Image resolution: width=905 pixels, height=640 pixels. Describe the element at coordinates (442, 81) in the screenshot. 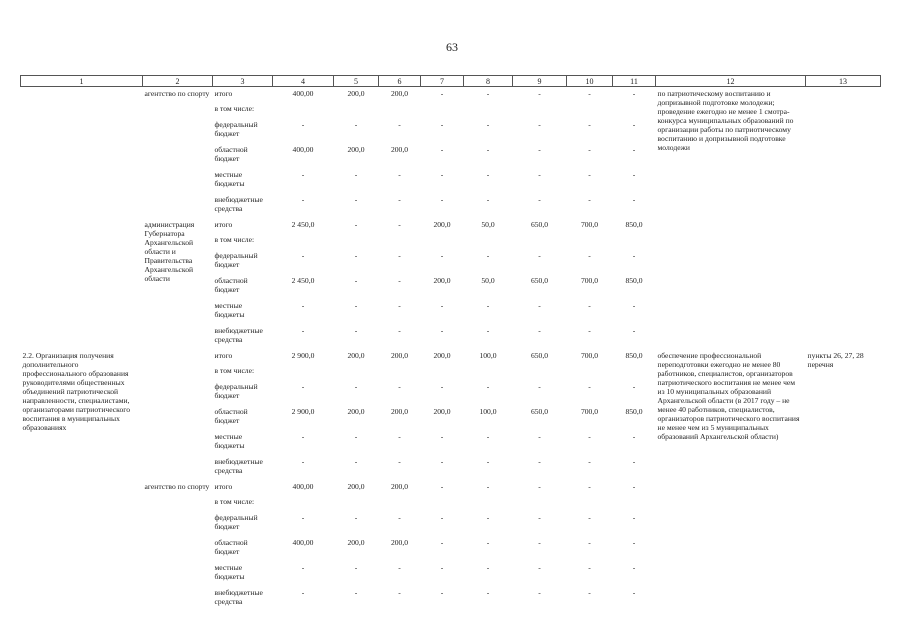

I see `column-header: 7` at that location.